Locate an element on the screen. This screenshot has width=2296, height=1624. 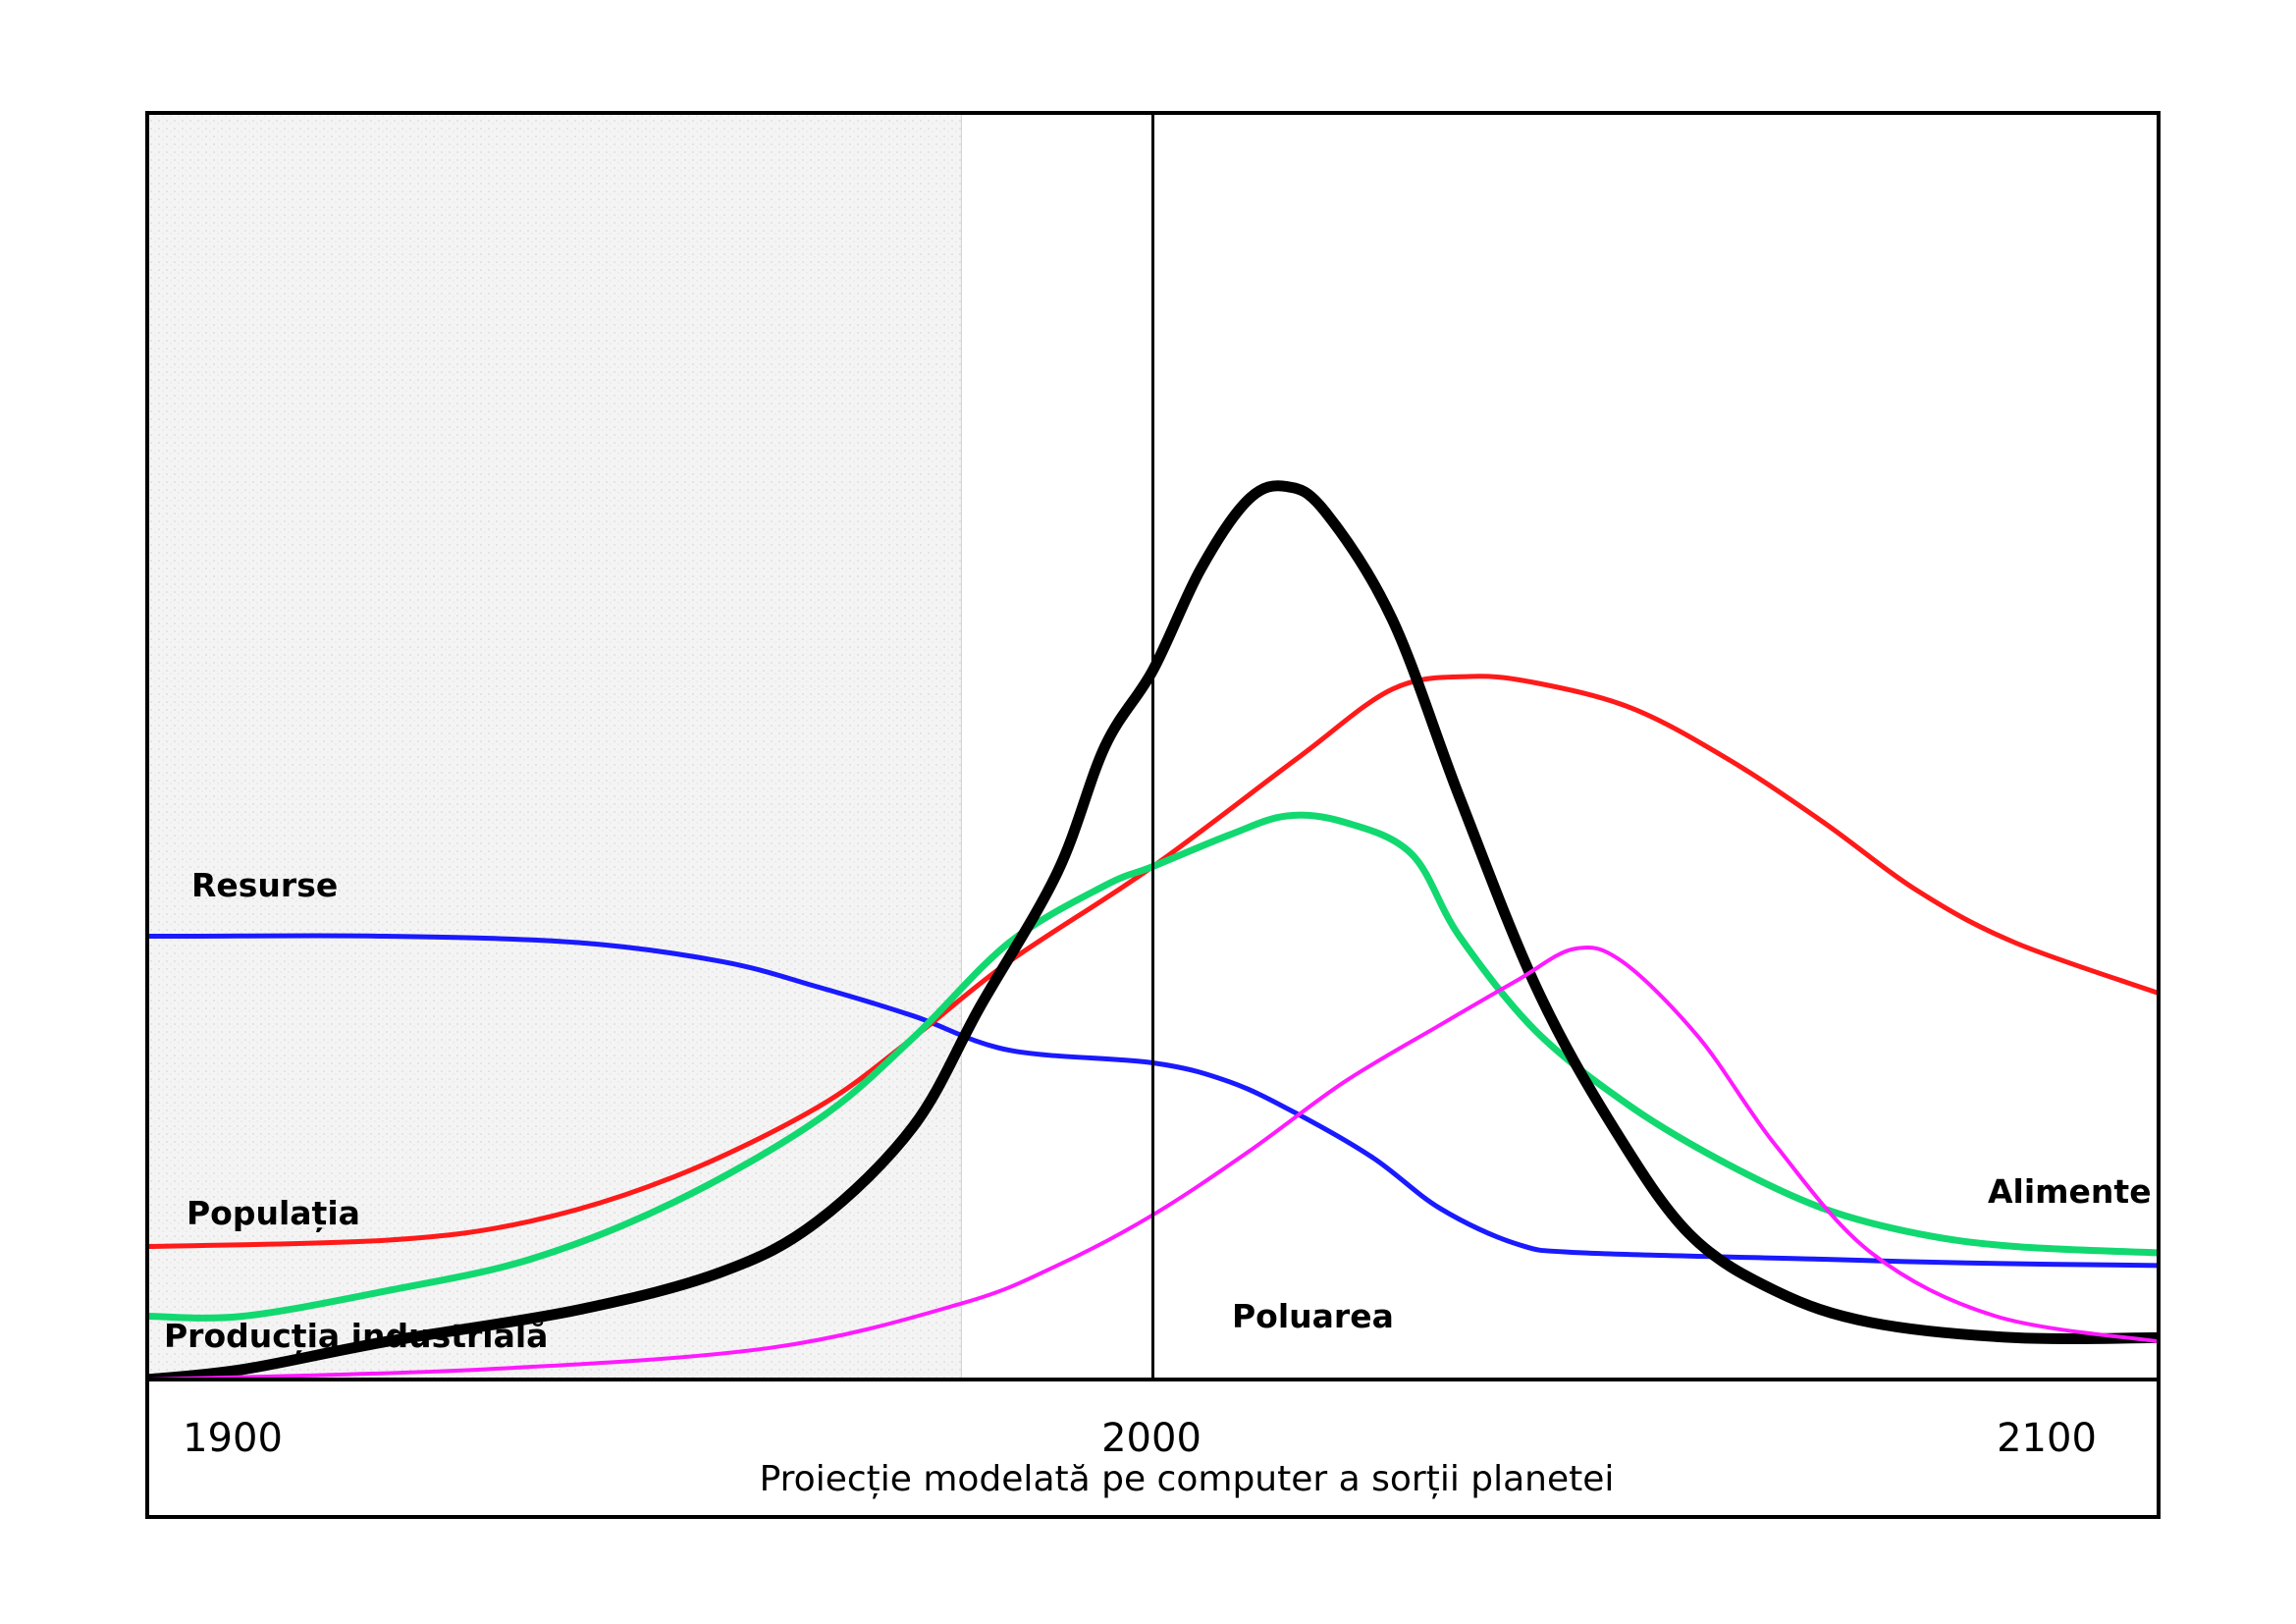
series-label-productia-industriala: Producția industrială is located at coordinates (356, 1336).